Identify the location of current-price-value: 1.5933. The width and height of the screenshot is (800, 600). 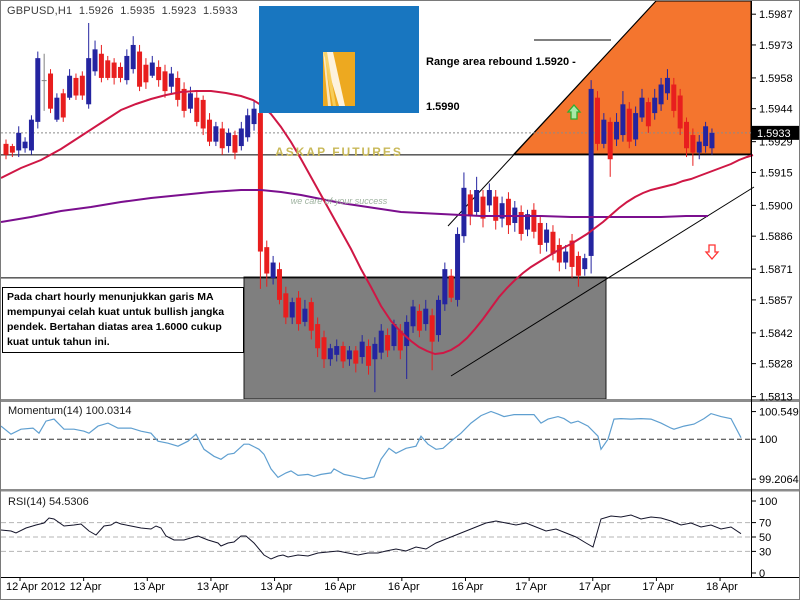
(774, 134).